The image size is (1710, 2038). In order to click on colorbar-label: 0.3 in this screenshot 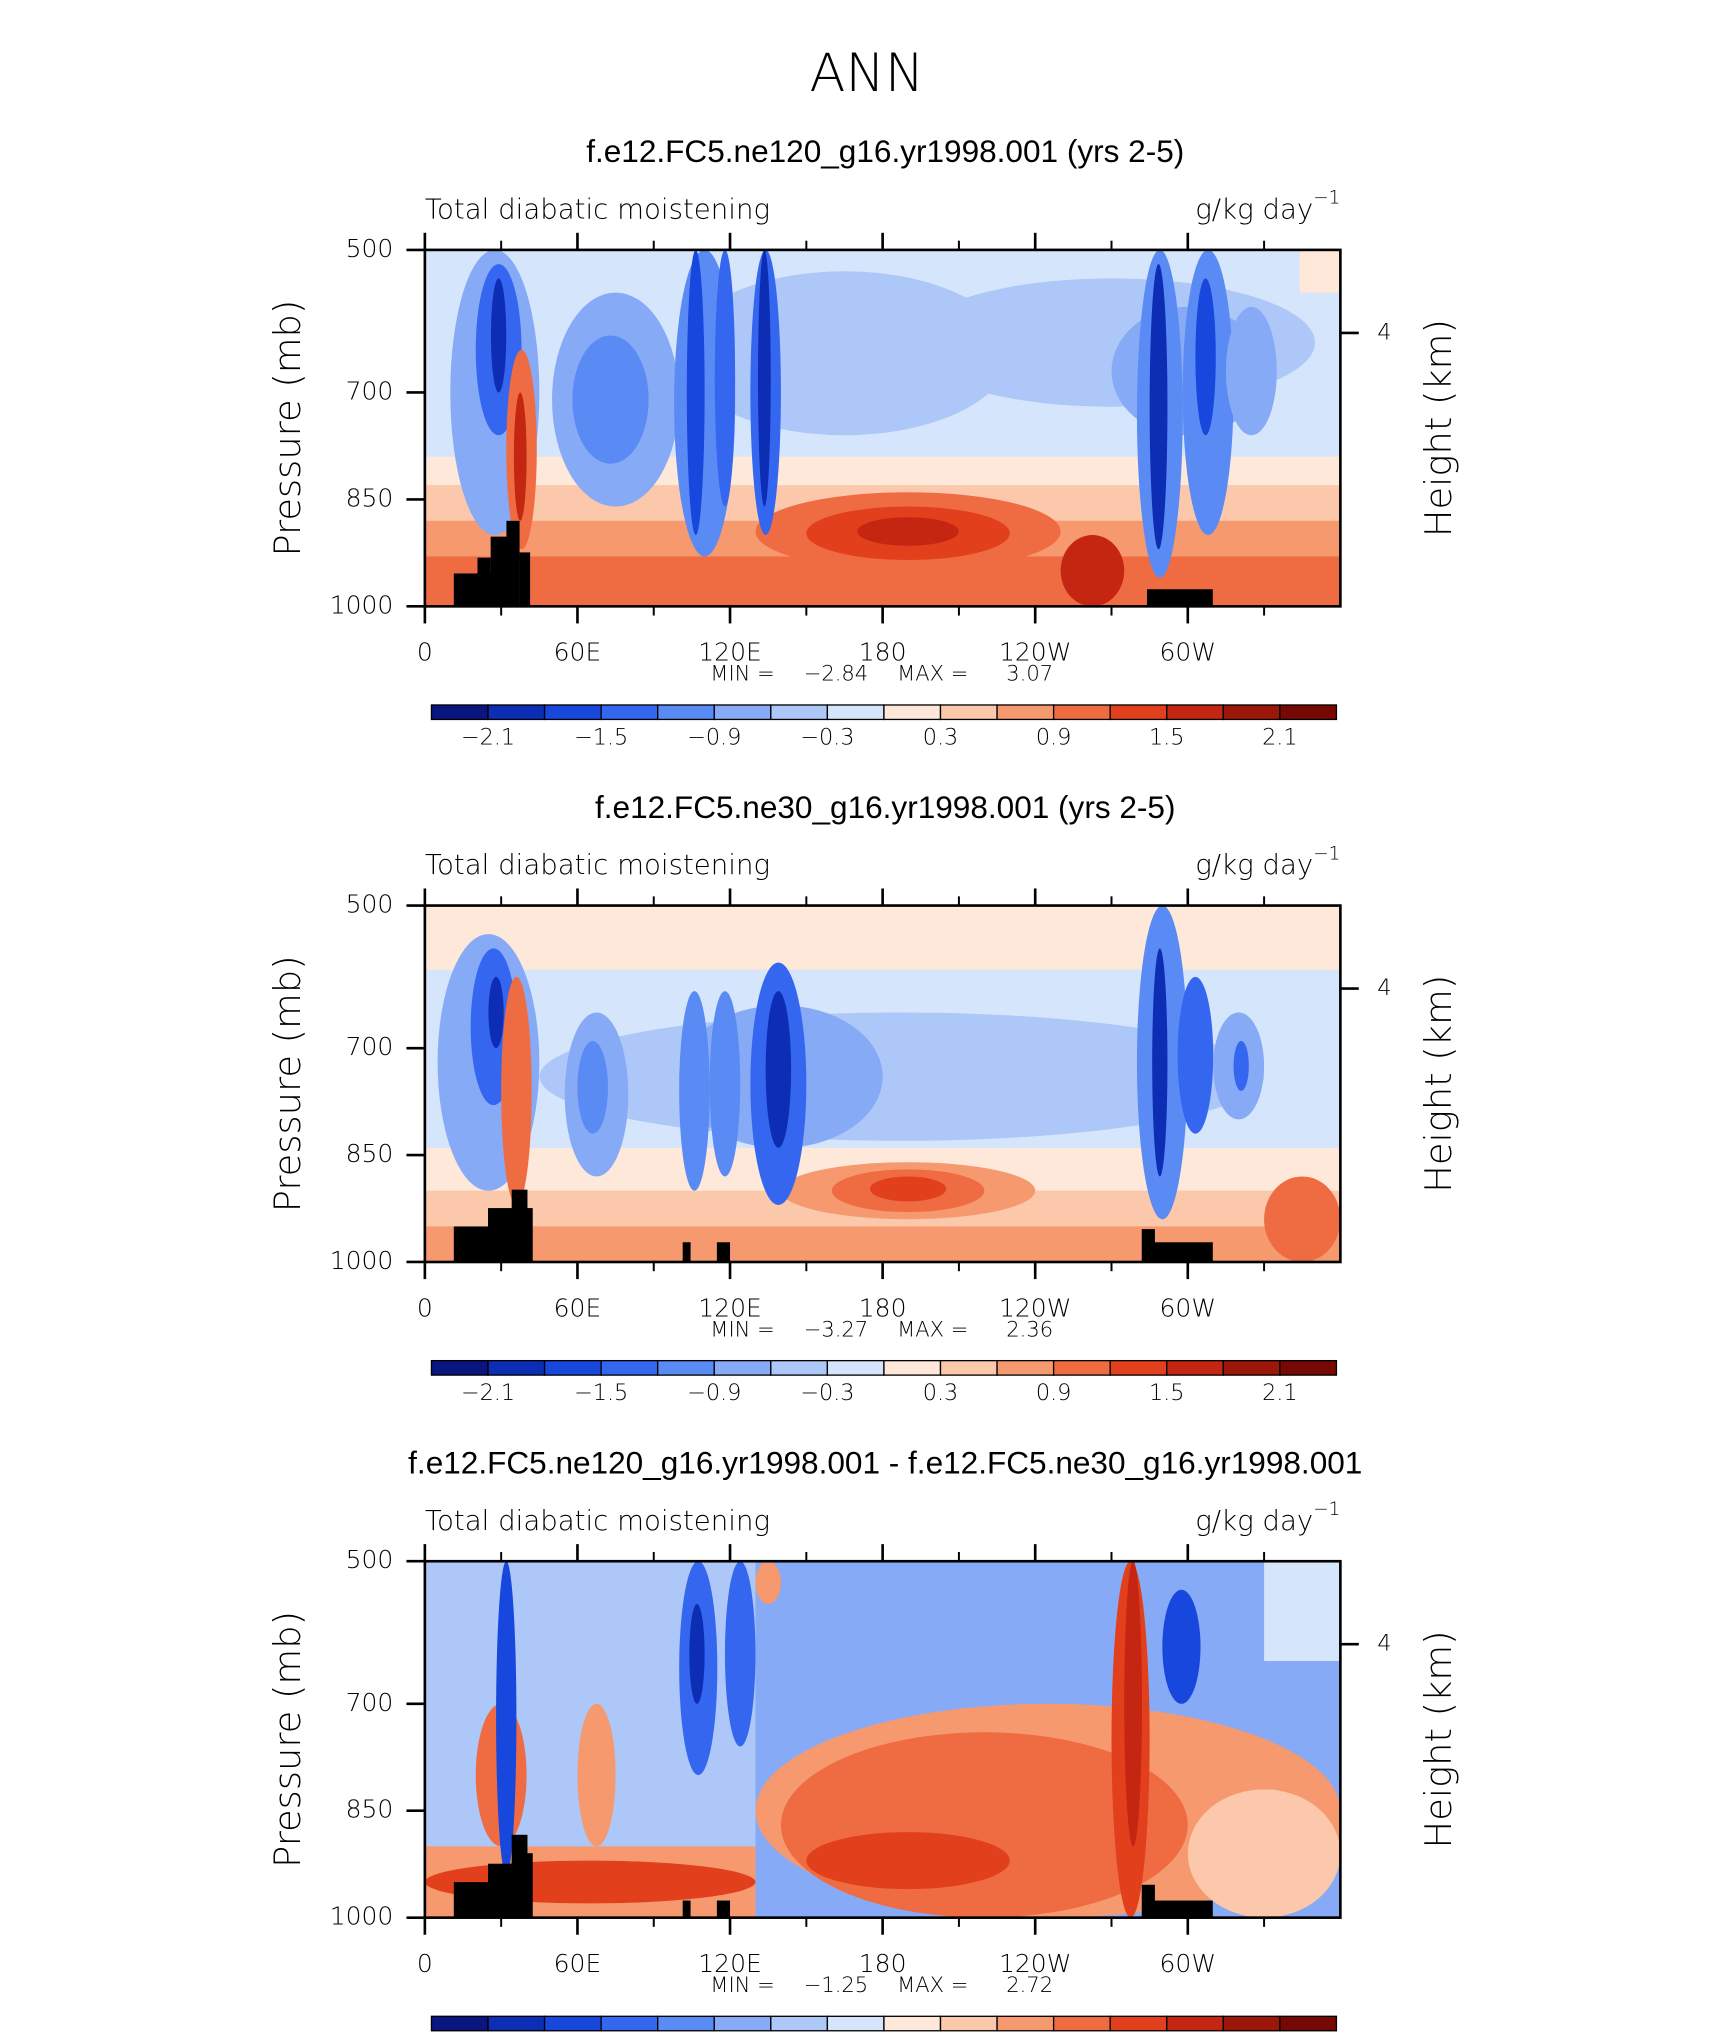, I will do `click(941, 737)`.